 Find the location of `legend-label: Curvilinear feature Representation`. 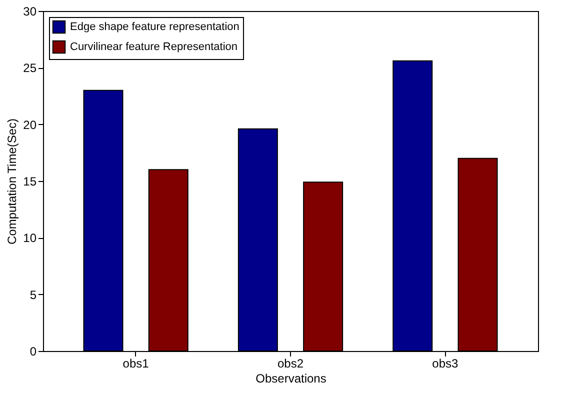

legend-label: Curvilinear feature Representation is located at coordinates (154, 47).